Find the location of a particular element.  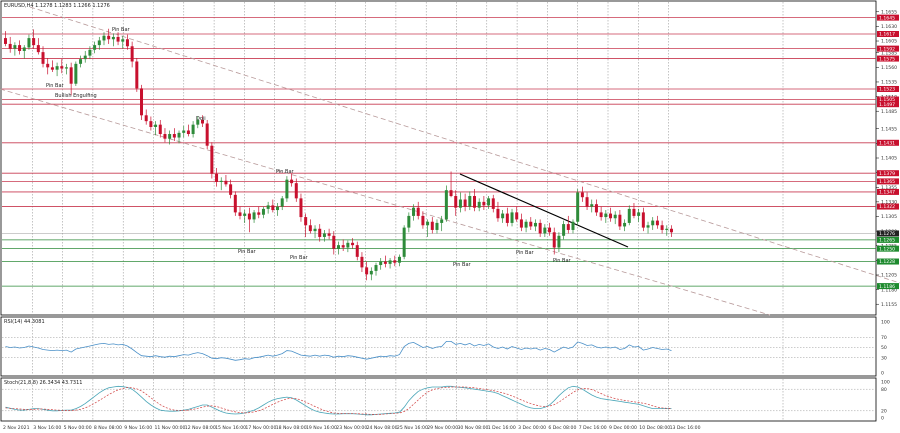

time-tick-label: 3 Nov 16:00 is located at coordinates (47, 428).